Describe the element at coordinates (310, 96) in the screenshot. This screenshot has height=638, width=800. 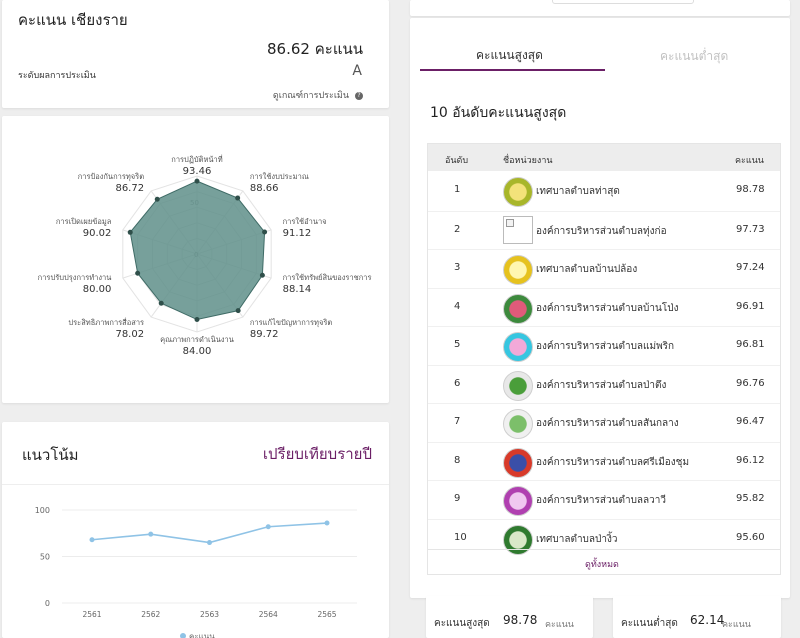
I see `criteria-link-label: ดูเกณฑ์การประเมิน` at that location.